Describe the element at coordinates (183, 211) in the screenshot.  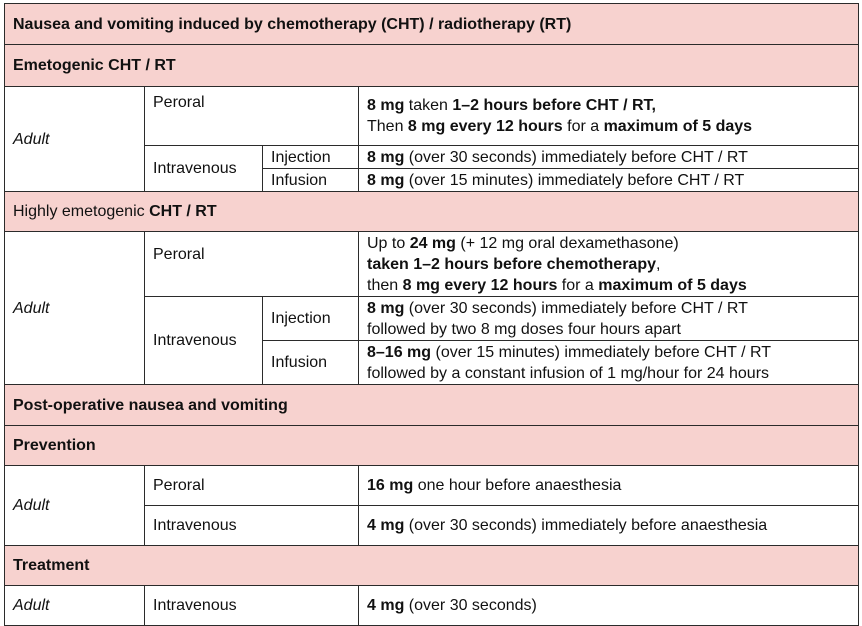
I see `section-heading-text: CHT / RT` at that location.